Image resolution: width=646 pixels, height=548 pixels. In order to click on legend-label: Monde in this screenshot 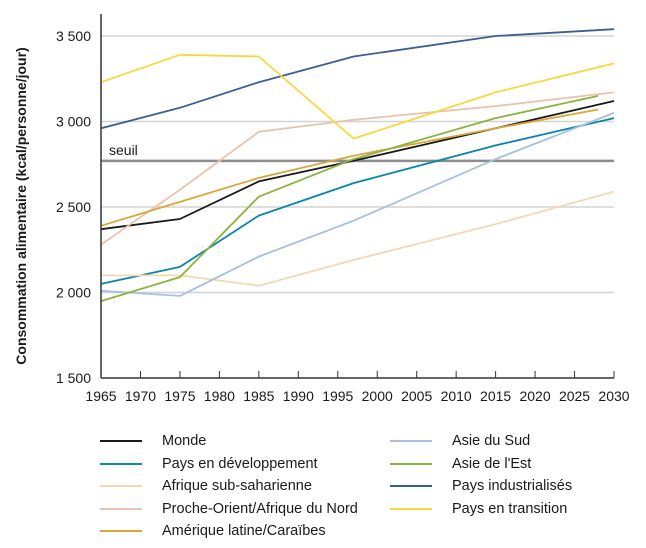, I will do `click(184, 441)`.